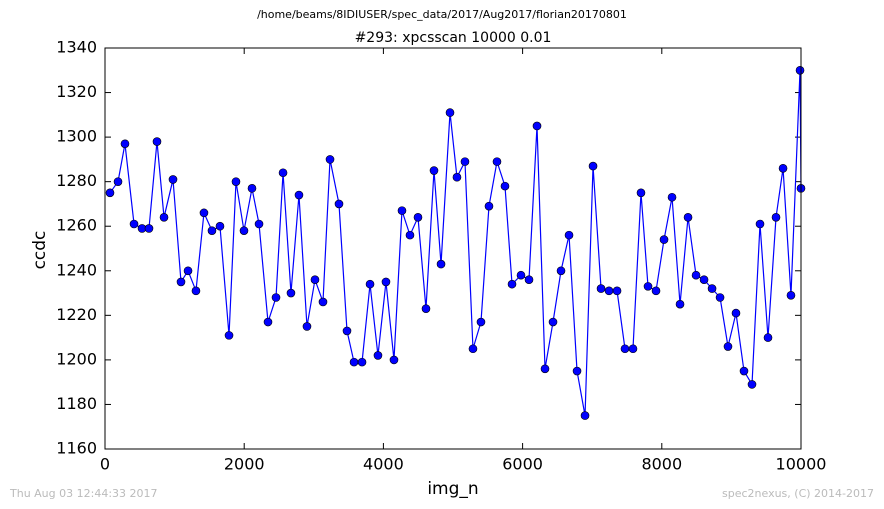  Describe the element at coordinates (661, 464) in the screenshot. I see `x-tick-label: 8000` at that location.